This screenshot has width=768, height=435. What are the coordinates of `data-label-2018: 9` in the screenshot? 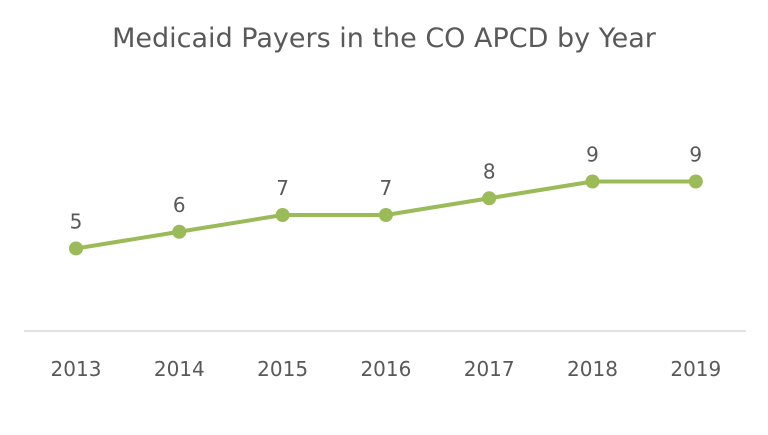 It's located at (592, 155).